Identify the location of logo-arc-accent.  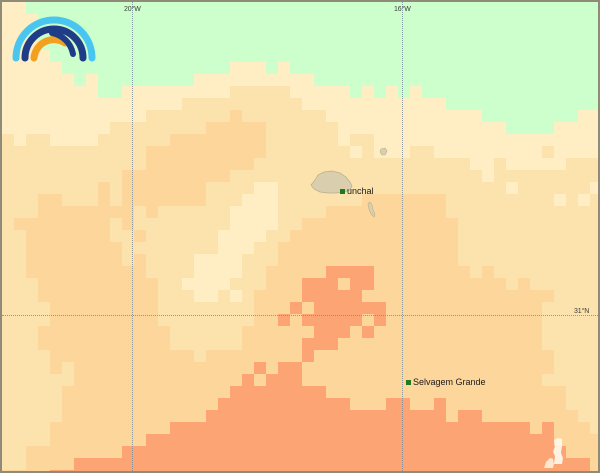
(62, 43).